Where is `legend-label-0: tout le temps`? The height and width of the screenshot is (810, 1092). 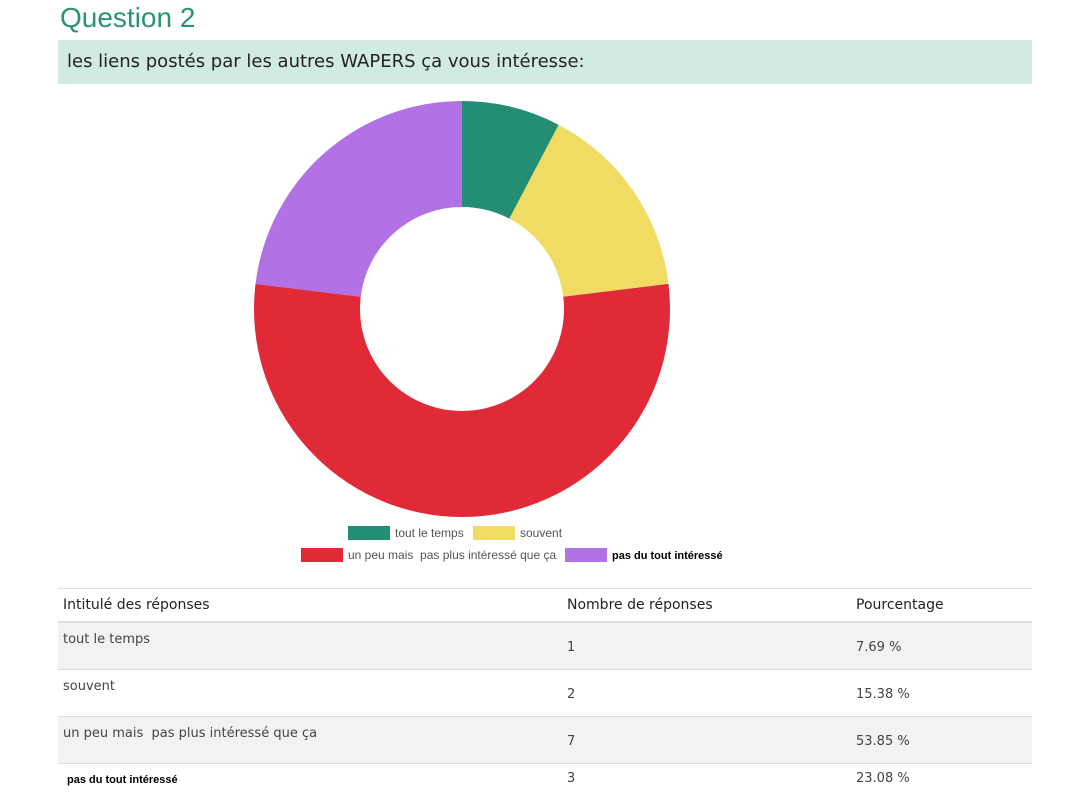 legend-label-0: tout le temps is located at coordinates (429, 533).